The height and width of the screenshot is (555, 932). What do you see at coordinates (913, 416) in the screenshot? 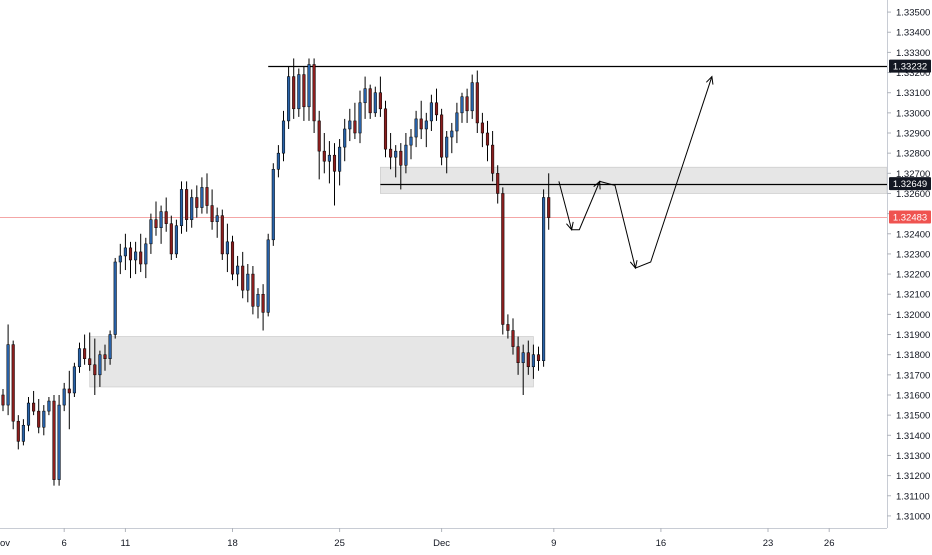
I see `price-tick-label: 1.31500` at bounding box center [913, 416].